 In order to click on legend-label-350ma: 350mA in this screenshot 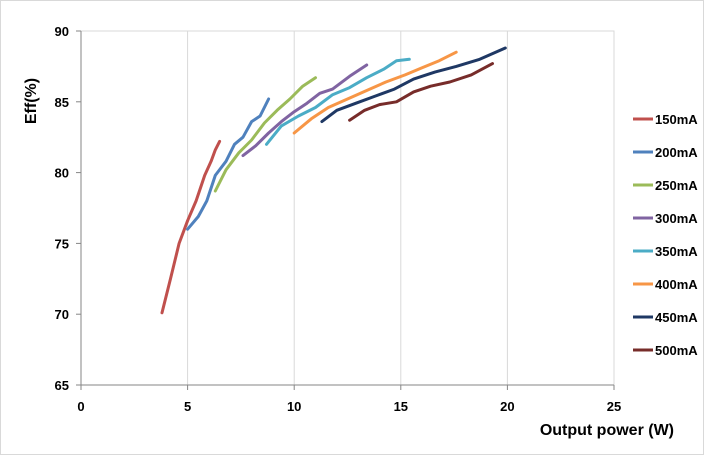, I will do `click(676, 251)`.